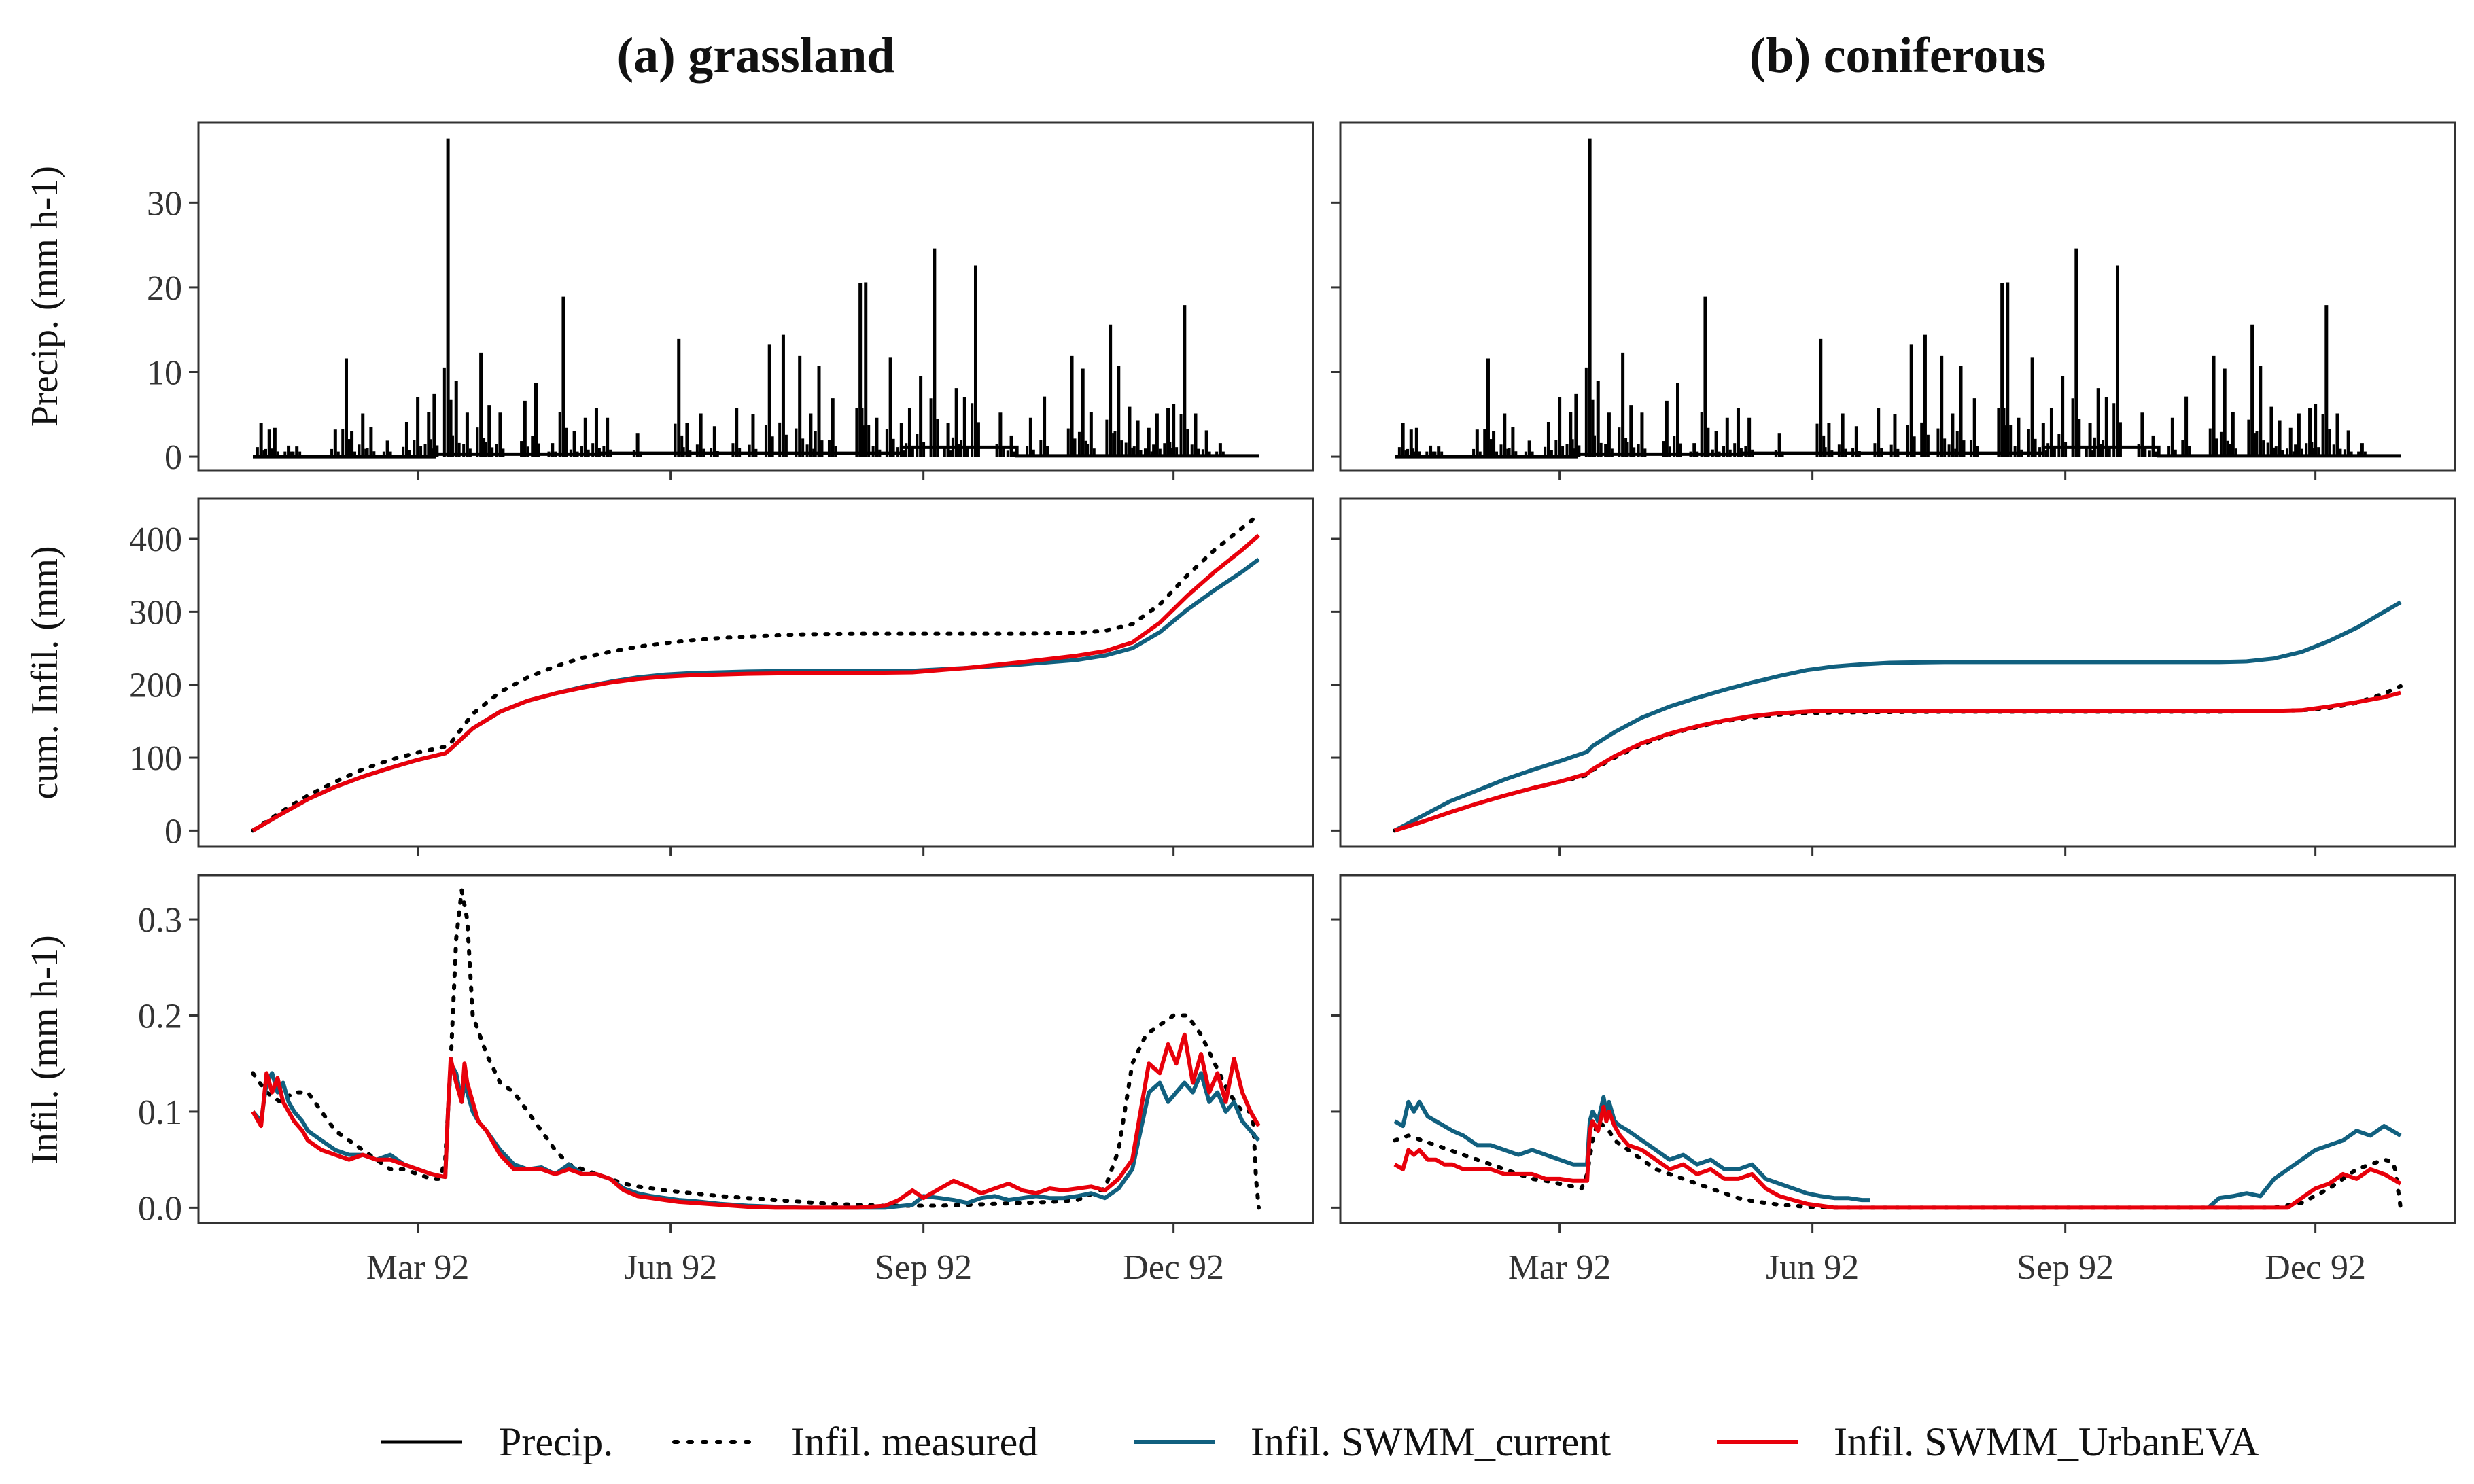 This screenshot has width=2474, height=1484. I want to click on panel-coniferous-row3: Mar 92 Jun 92 Sep 92 Dec 92, so click(1894, 1080).